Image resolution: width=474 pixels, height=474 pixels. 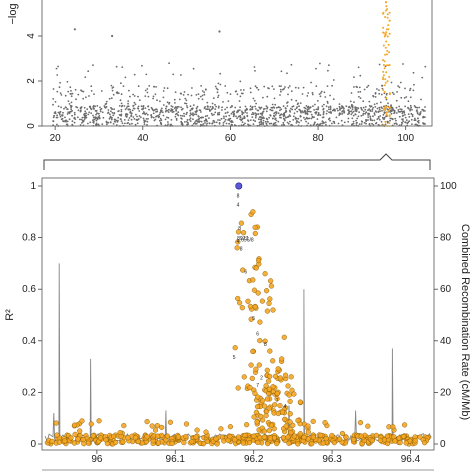 What do you see at coordinates (238, 206) in the screenshot?
I see `snp-label: 4` at bounding box center [238, 206].